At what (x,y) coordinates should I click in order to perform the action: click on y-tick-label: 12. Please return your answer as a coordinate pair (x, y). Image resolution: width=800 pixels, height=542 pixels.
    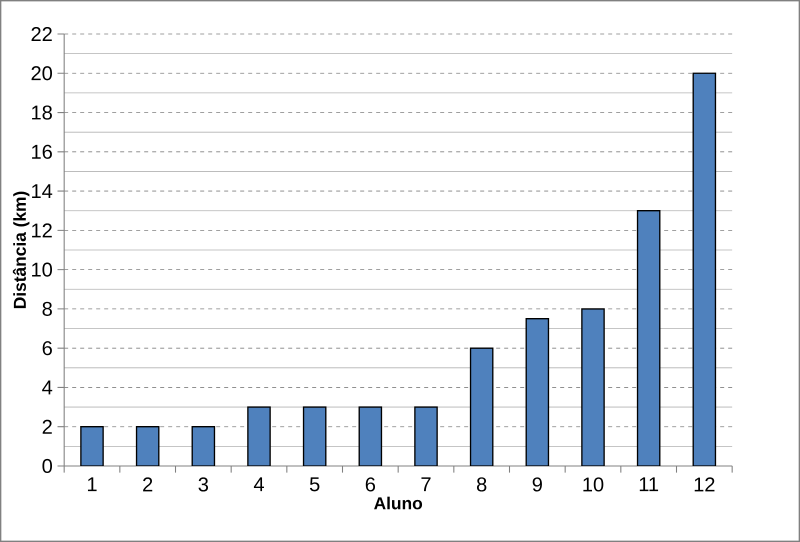
    Looking at the image, I should click on (42, 230).